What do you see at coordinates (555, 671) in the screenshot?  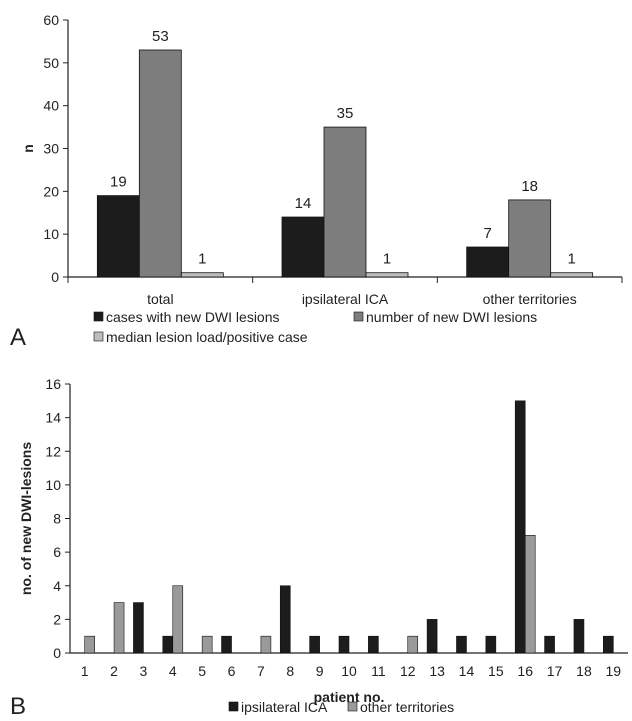 I see `b-category-label: 17` at bounding box center [555, 671].